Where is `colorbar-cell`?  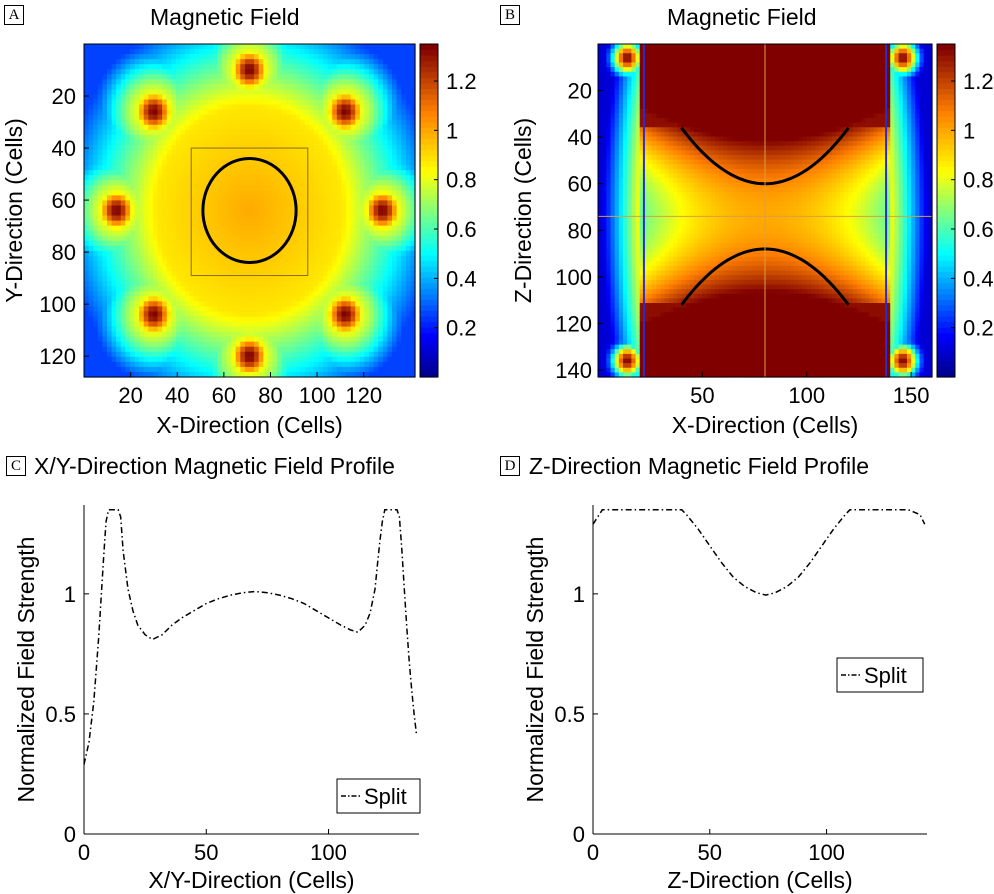
colorbar-cell is located at coordinates (429, 374).